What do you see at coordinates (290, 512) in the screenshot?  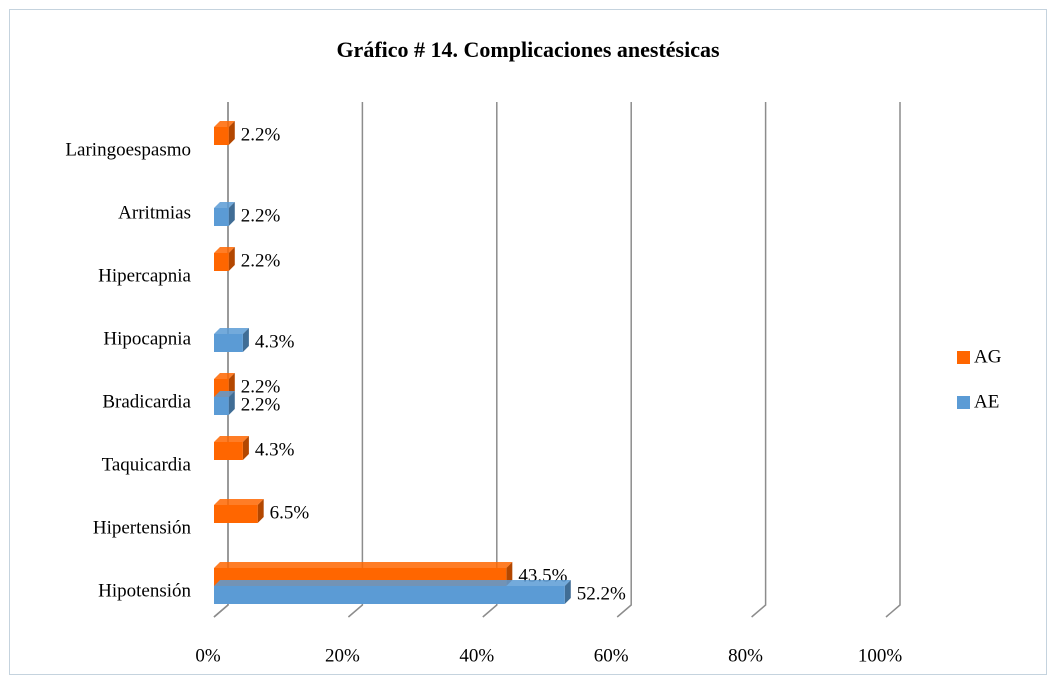 I see `data-label: 6.5%` at bounding box center [290, 512].